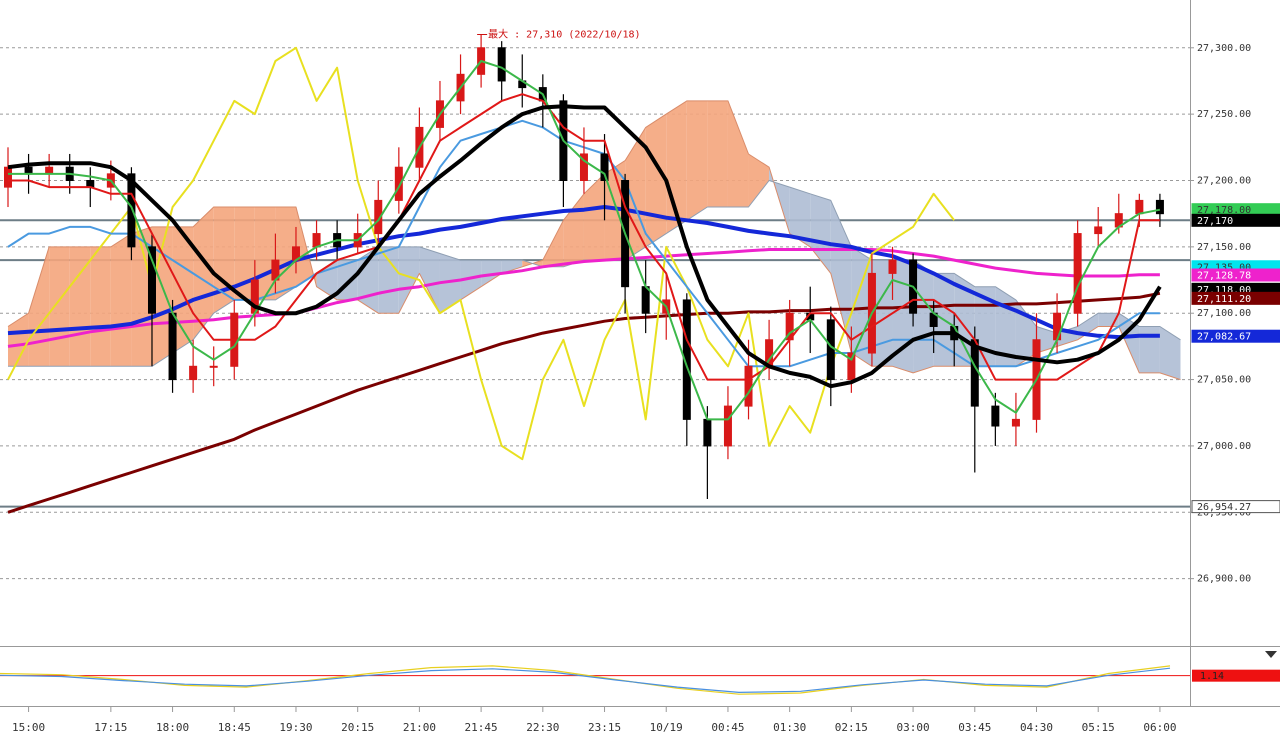 Image resolution: width=1280 pixels, height=739 pixels. Describe the element at coordinates (542, 727) in the screenshot. I see `x-tick-label: 22:30` at that location.